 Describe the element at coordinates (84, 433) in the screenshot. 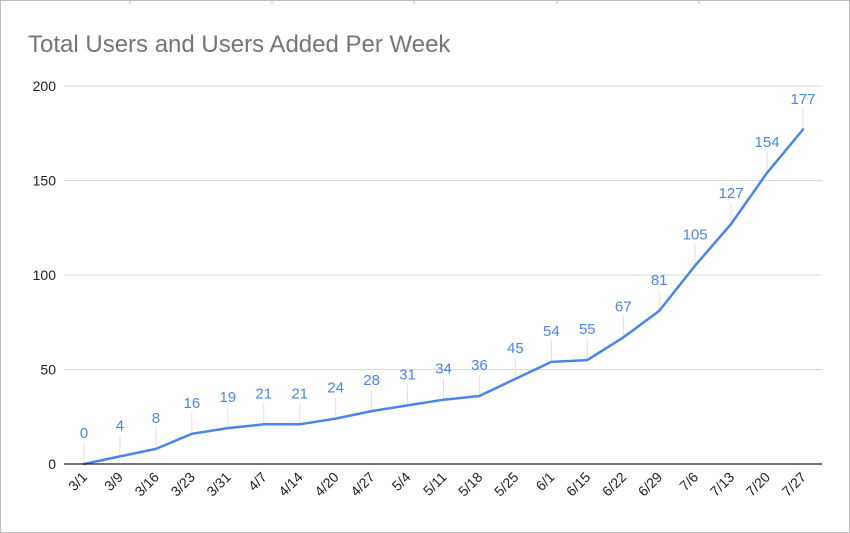

I see `data-label: 0` at that location.